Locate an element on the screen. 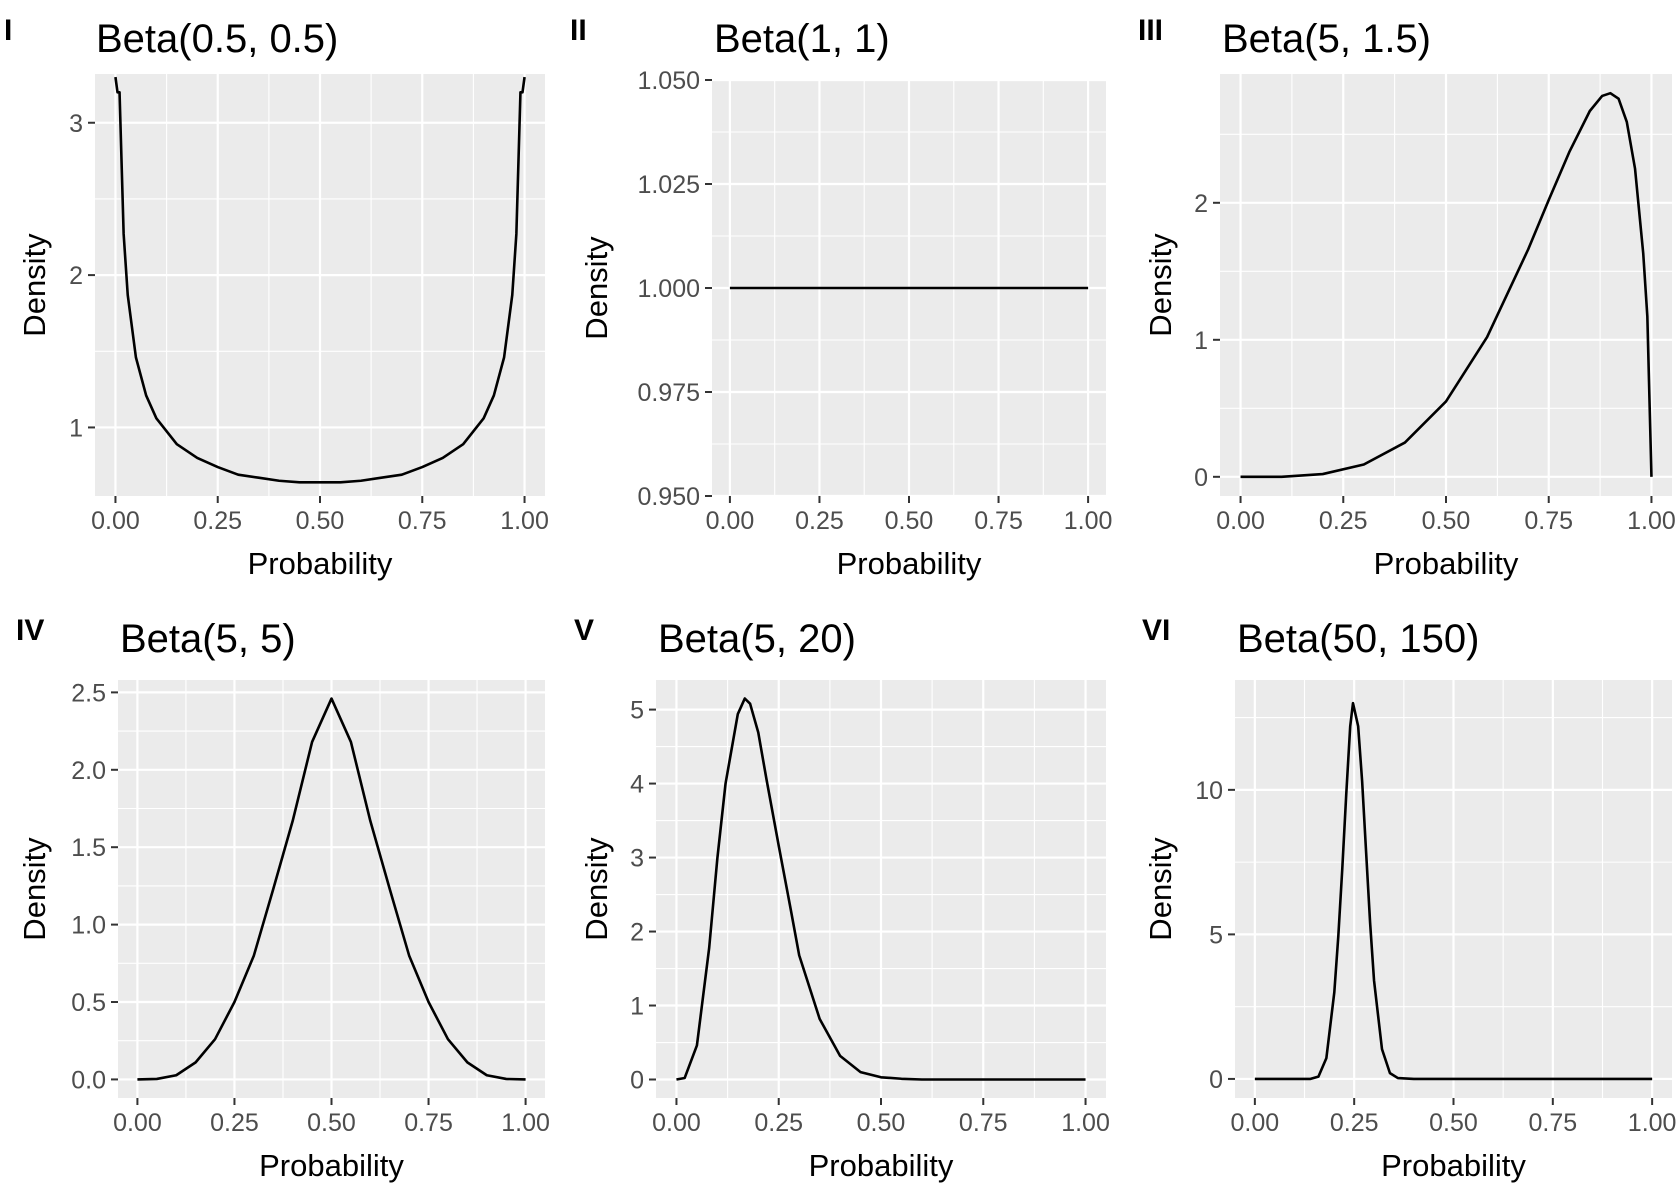  y-tick-label: 2.5 is located at coordinates (88, 693).